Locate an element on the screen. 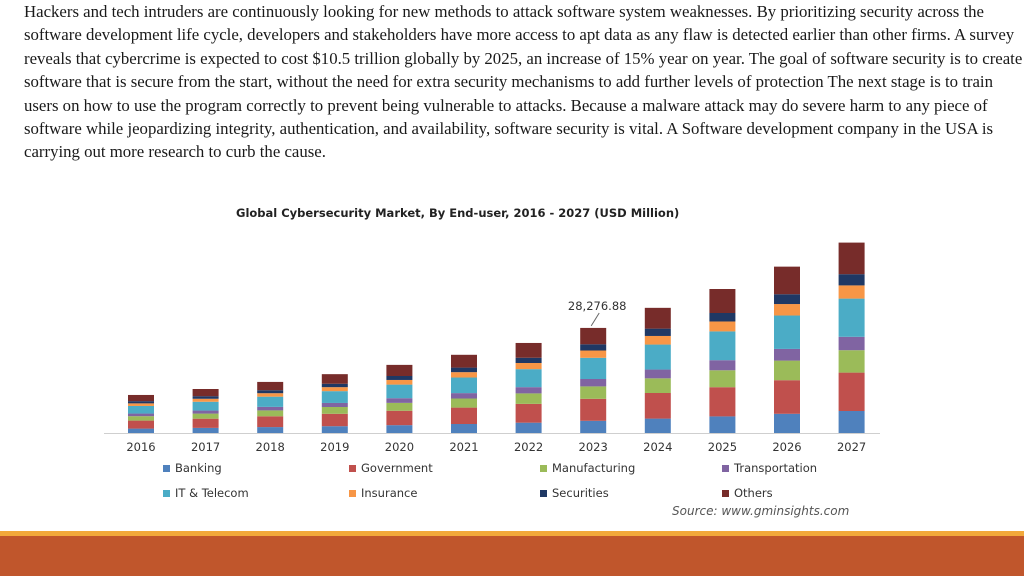  legend-swatch-it-telecom is located at coordinates (166, 493).